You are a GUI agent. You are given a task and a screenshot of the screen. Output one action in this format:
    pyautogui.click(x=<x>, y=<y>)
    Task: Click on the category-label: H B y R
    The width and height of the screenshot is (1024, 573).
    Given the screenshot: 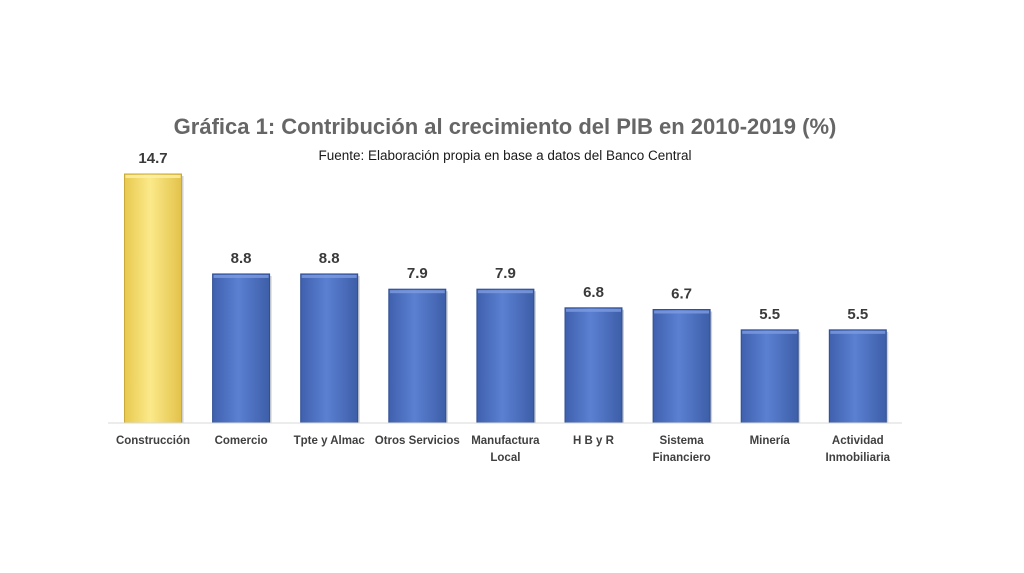 What is the action you would take?
    pyautogui.click(x=594, y=441)
    